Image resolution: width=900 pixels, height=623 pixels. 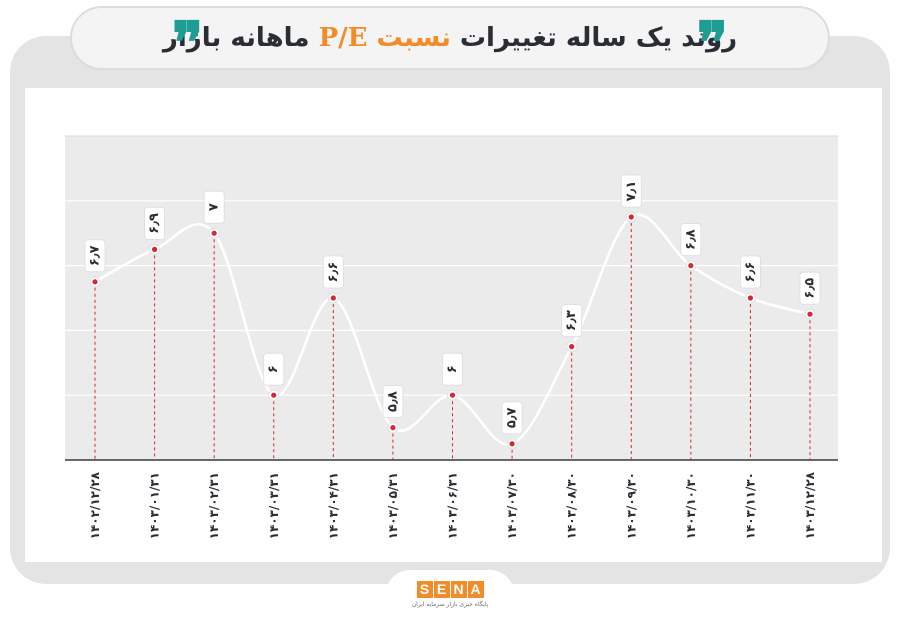 What do you see at coordinates (750, 505) in the screenshot?
I see `x-tick-label: ۱۴۰۳/۱۱/۳۰` at bounding box center [750, 505].